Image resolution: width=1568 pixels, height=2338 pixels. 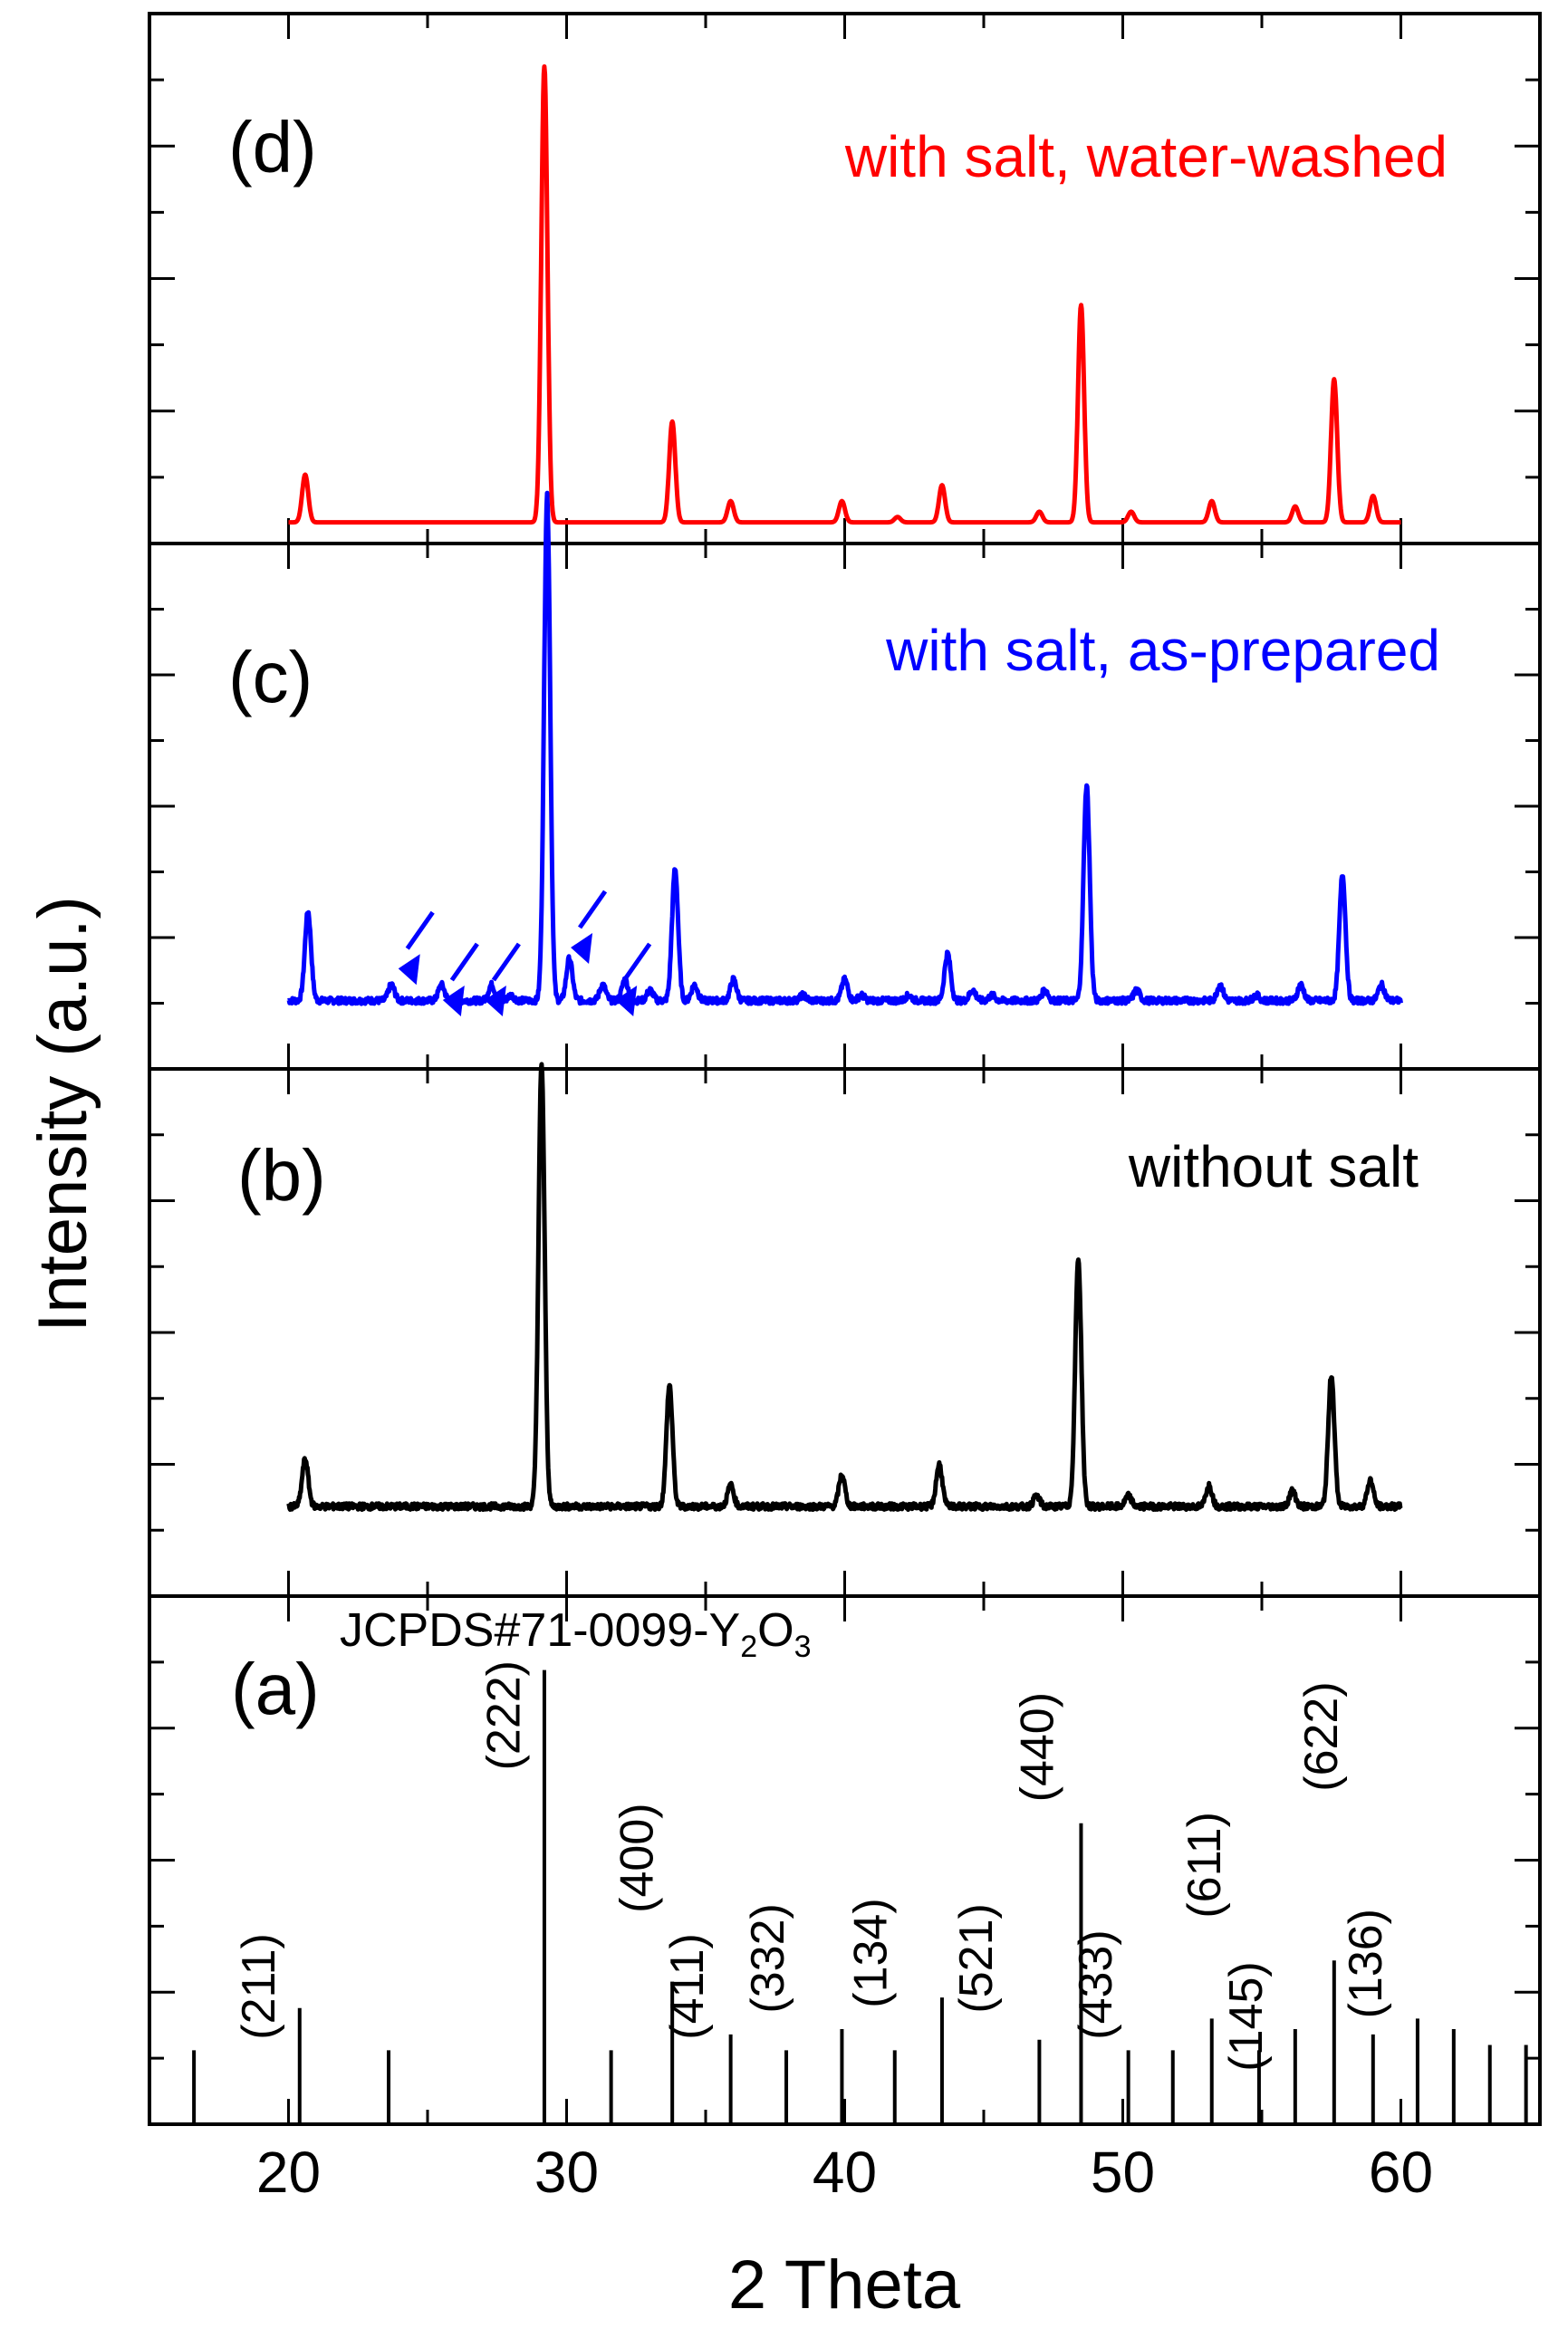 I want to click on panel-label-d: (d), so click(x=272, y=147).